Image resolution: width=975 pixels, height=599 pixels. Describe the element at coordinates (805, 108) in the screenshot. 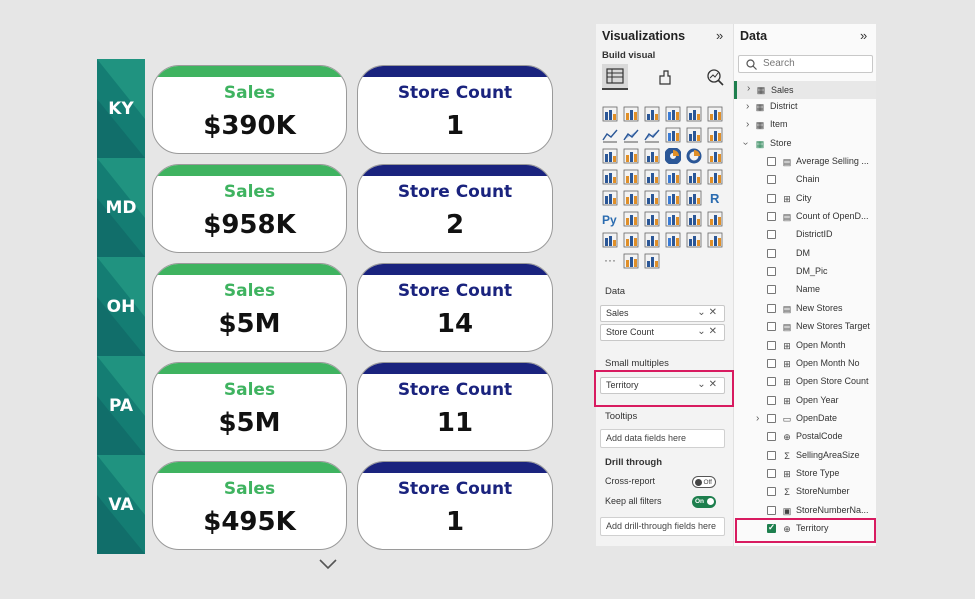

I see `table-district: › ▦ District` at that location.